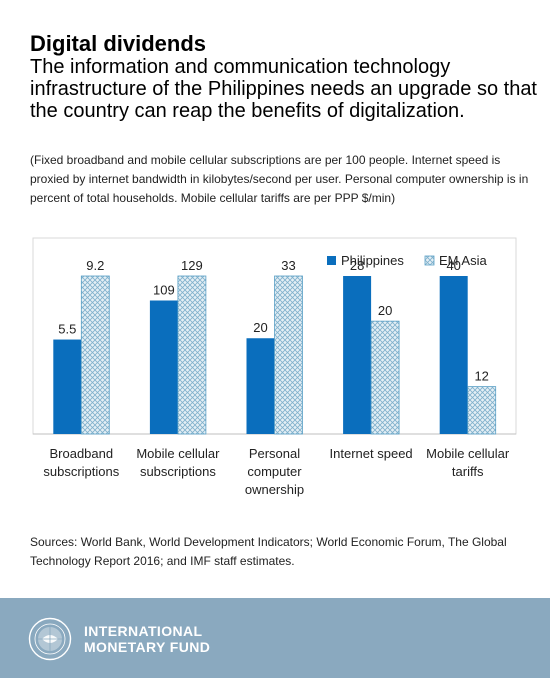 This screenshot has width=550, height=678. What do you see at coordinates (453, 265) in the screenshot?
I see `data-label-philippines-4: 40` at bounding box center [453, 265].